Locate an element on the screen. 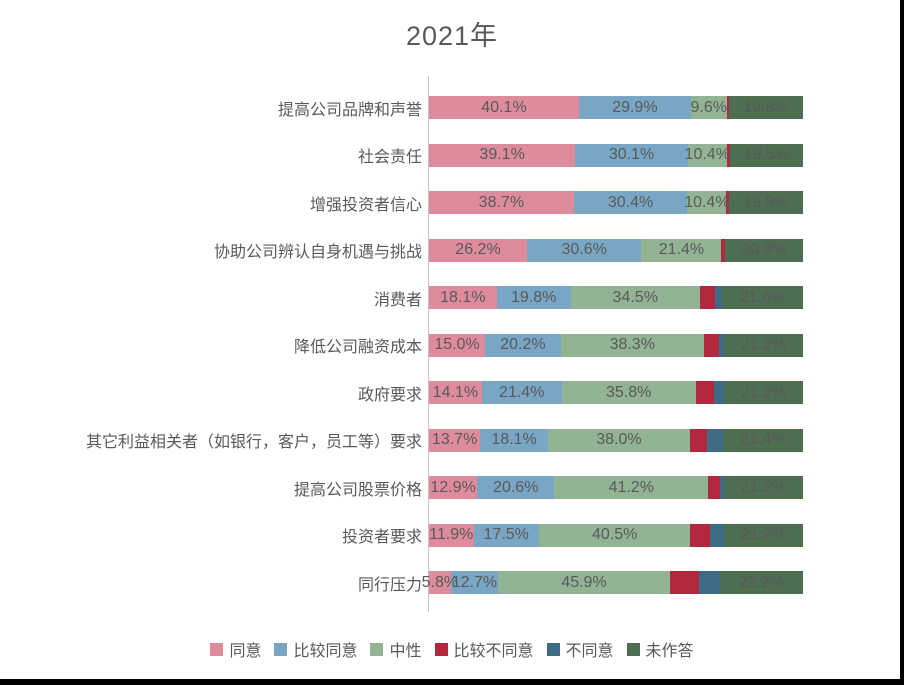  legend-label: 中性 is located at coordinates (405, 650).